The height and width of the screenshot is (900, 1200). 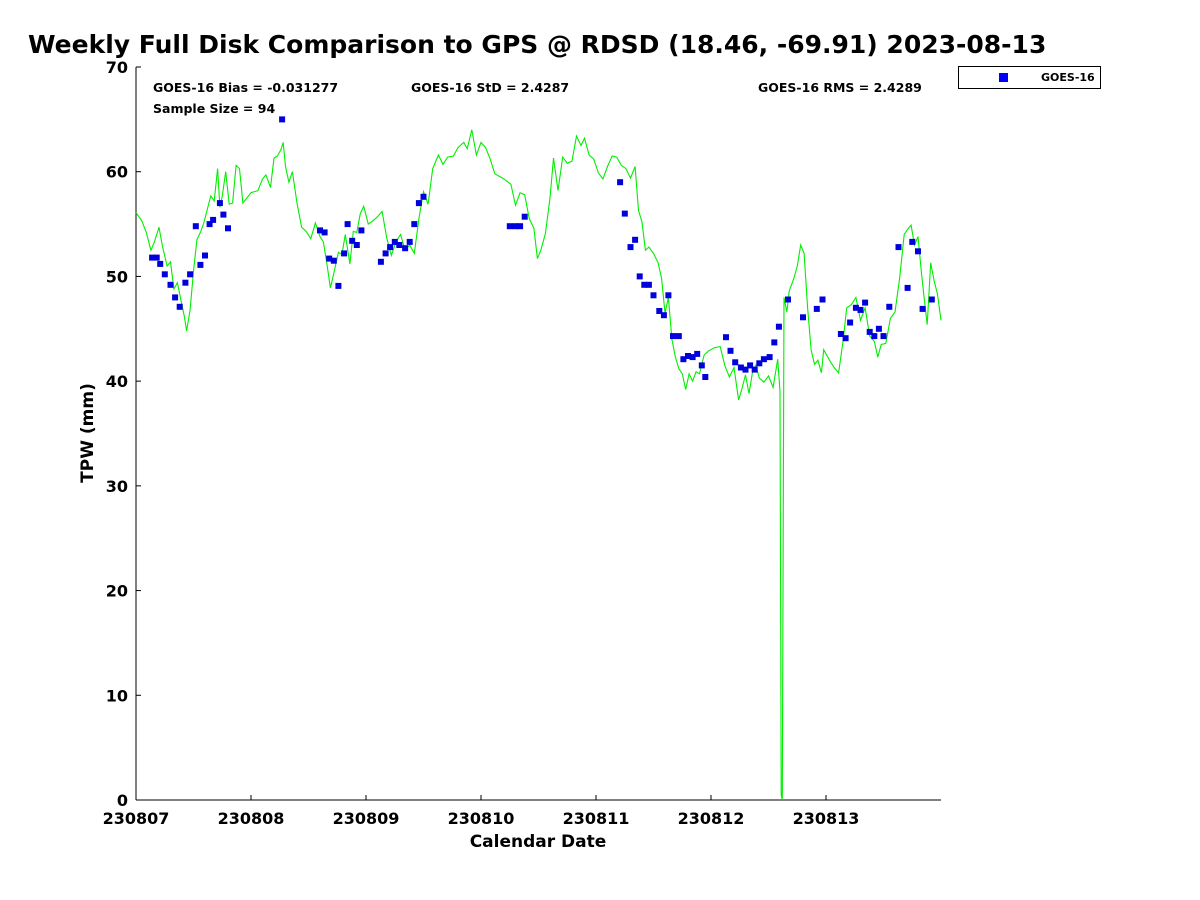 What do you see at coordinates (490, 87) in the screenshot?
I see `std-stat: GOES-16 StD = 2.4287` at bounding box center [490, 87].